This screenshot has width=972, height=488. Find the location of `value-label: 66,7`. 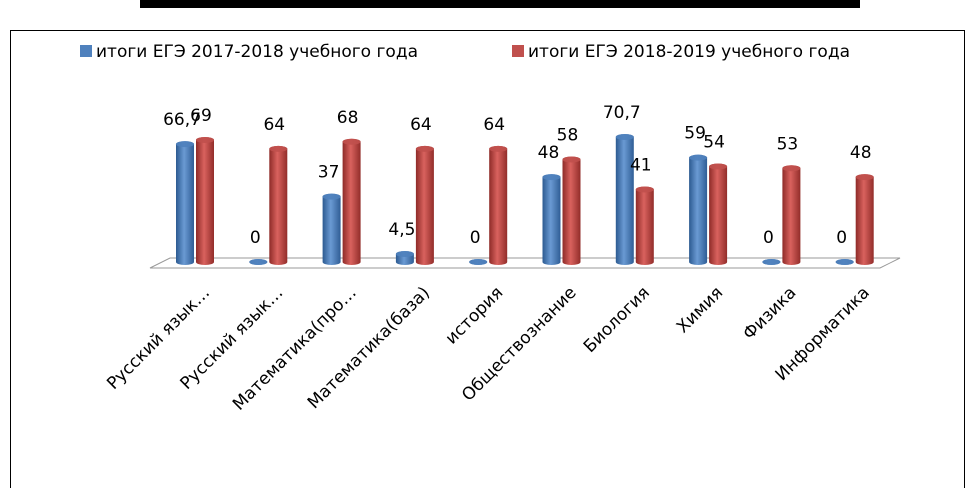

value-label: 66,7 is located at coordinates (182, 120).